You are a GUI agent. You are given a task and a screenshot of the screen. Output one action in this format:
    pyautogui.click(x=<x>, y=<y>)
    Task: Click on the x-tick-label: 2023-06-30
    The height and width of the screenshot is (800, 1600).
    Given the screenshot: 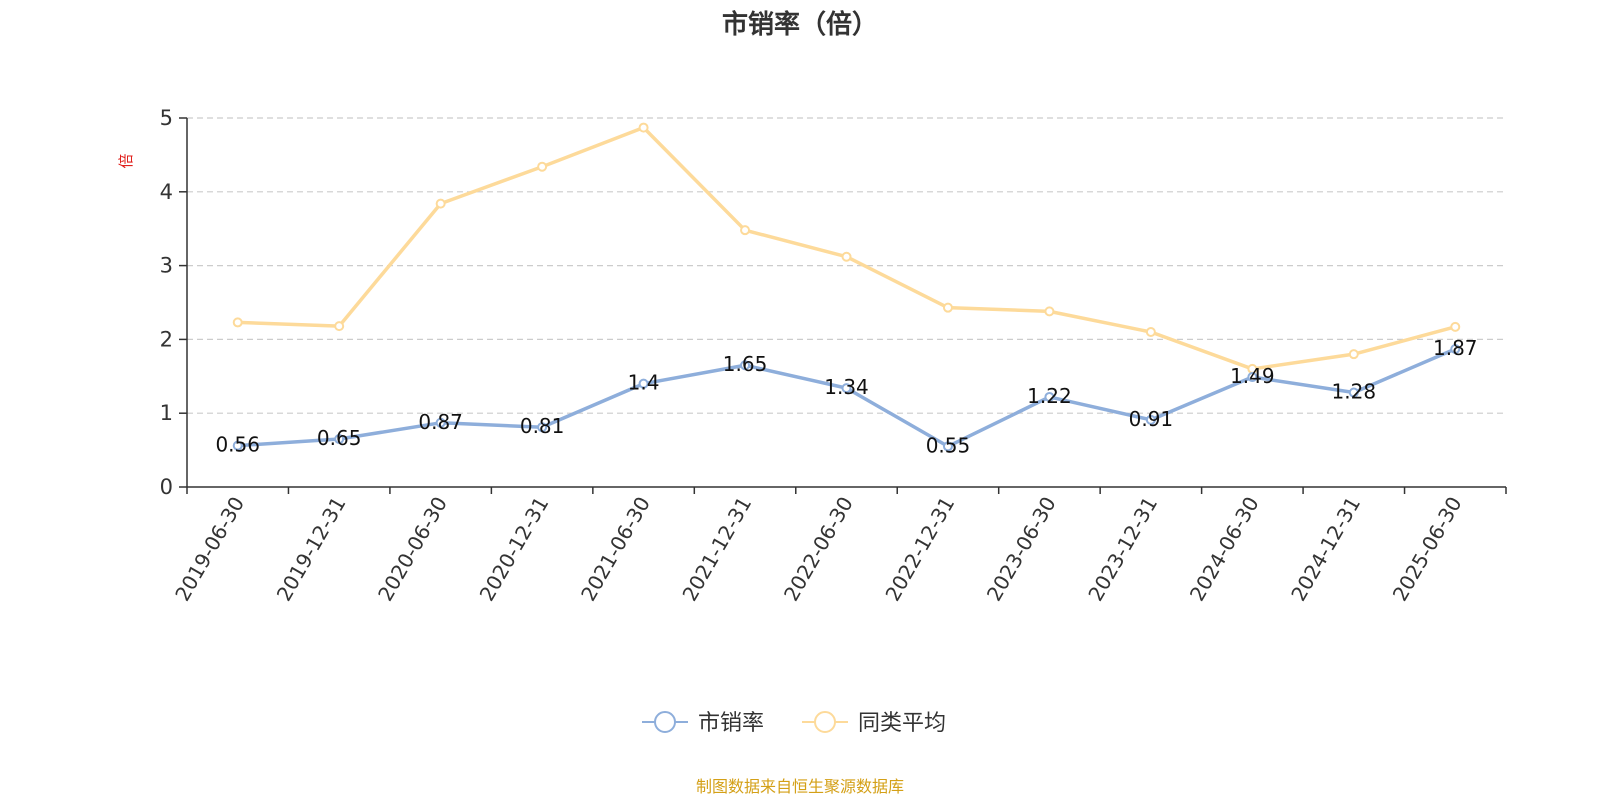 What is the action you would take?
    pyautogui.click(x=1021, y=549)
    